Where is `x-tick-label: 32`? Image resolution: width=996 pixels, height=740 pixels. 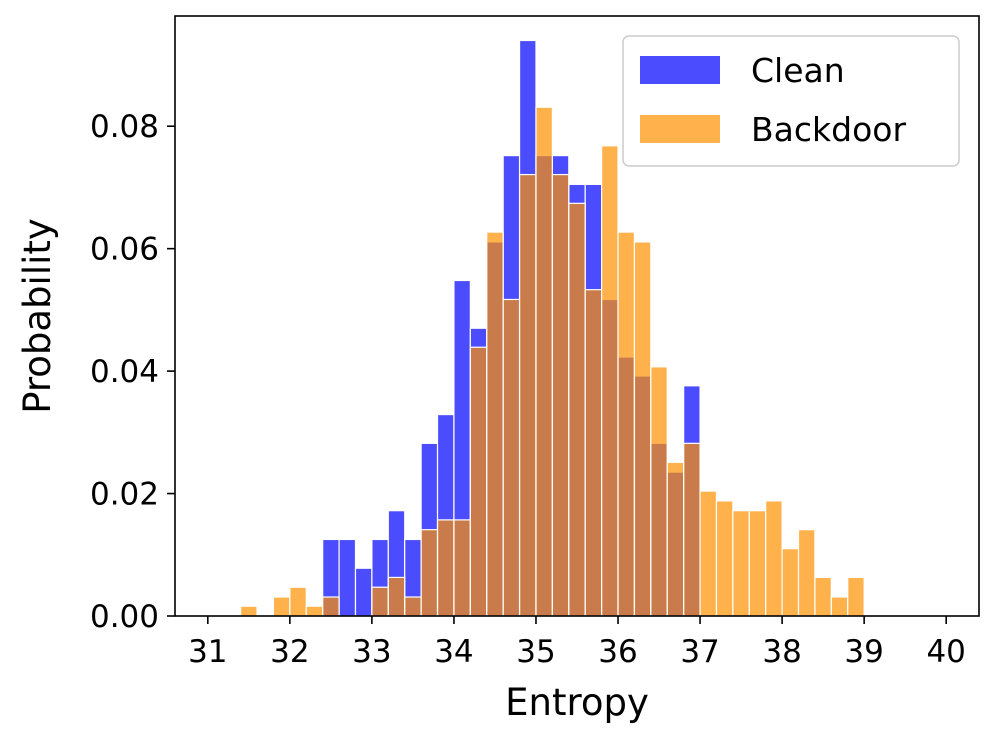
x-tick-label: 32 is located at coordinates (289, 652).